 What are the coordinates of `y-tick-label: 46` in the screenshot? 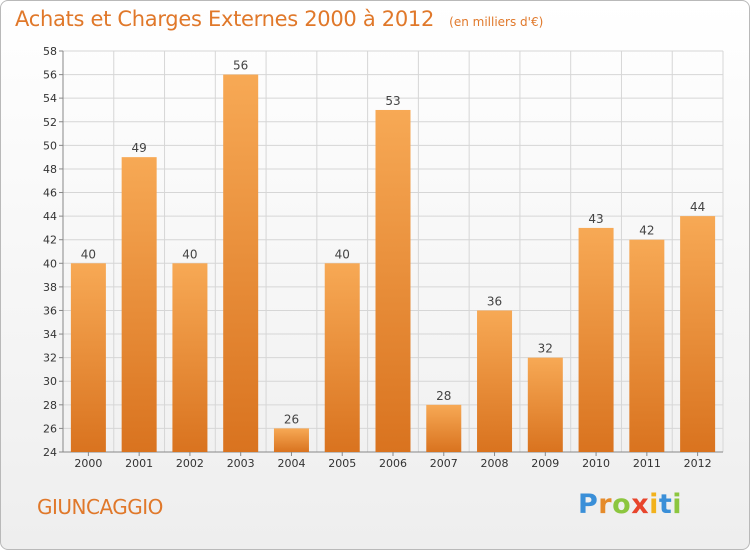 It's located at (50, 193).